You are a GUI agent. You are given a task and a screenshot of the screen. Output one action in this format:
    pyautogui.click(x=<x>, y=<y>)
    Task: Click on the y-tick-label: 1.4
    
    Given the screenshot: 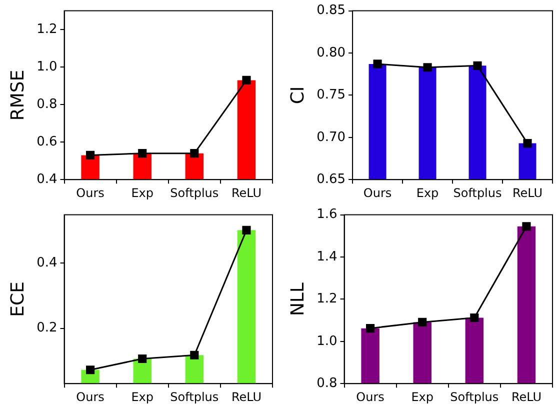 What is the action you would take?
    pyautogui.click(x=327, y=256)
    